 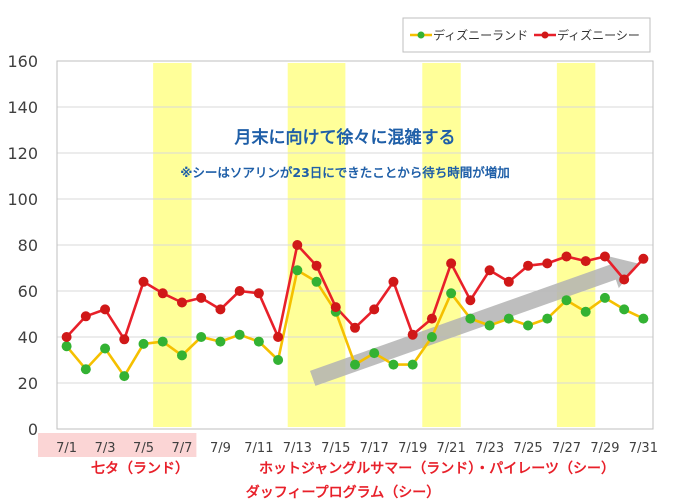 What do you see at coordinates (527, 448) in the screenshot?
I see `x-tick-label: 7/25` at bounding box center [527, 448].